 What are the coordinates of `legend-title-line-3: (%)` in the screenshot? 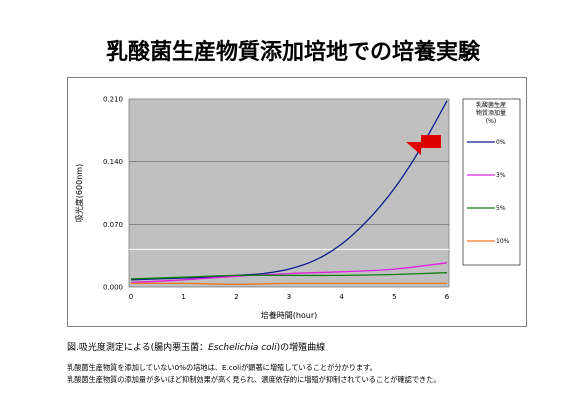 It's located at (491, 121).